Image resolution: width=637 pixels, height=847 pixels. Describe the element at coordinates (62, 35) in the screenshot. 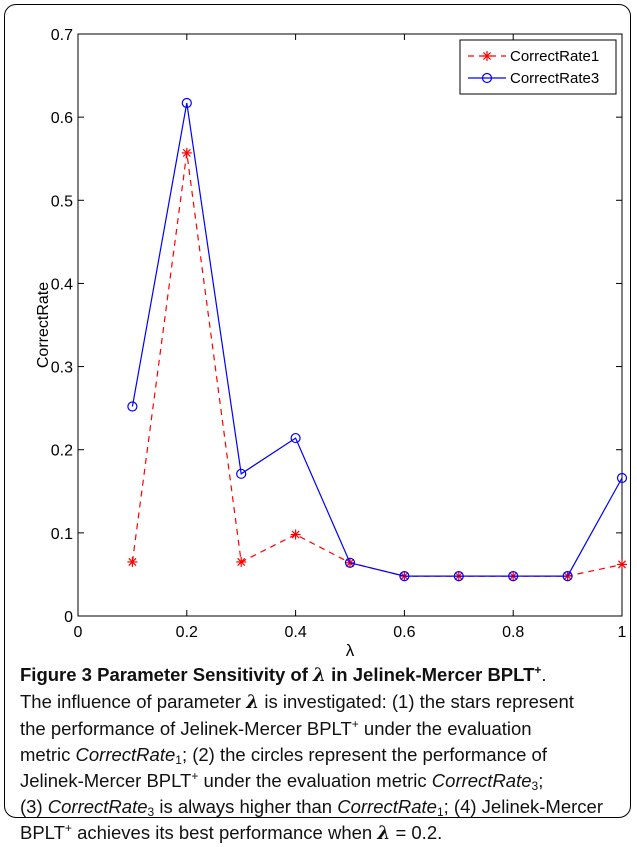

I see `y-tick-label: 0.7` at that location.